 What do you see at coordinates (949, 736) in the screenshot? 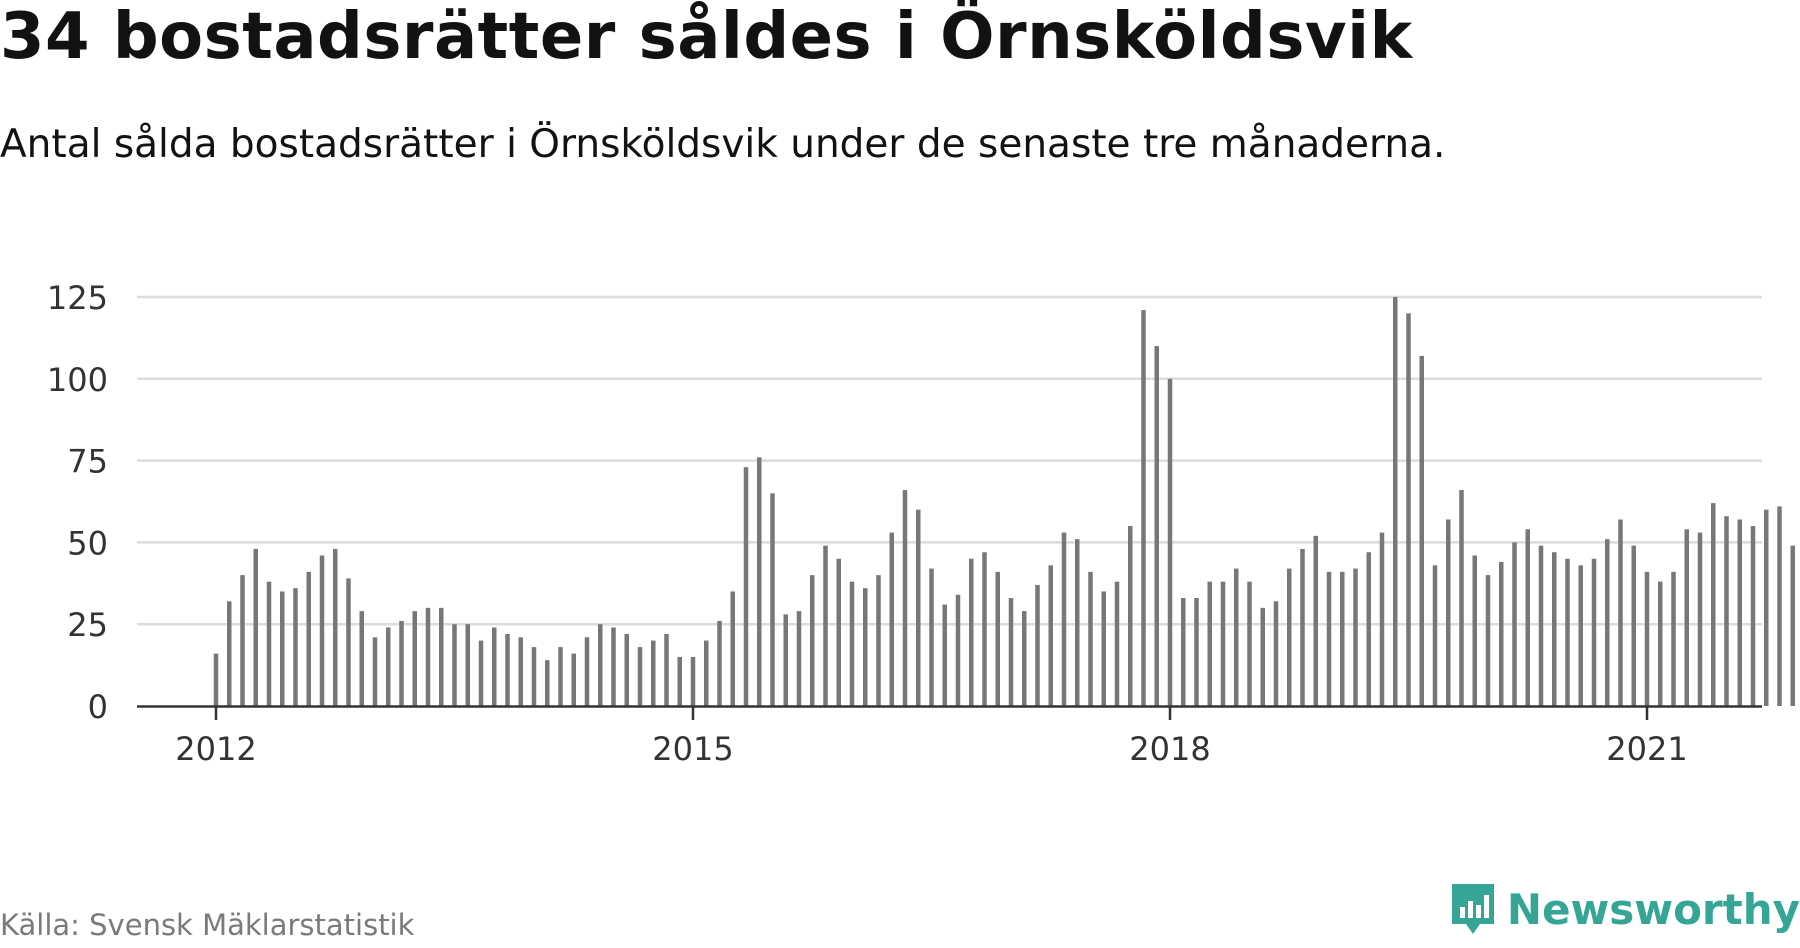
I see `x-axis: 20122015201820212023` at bounding box center [949, 736].